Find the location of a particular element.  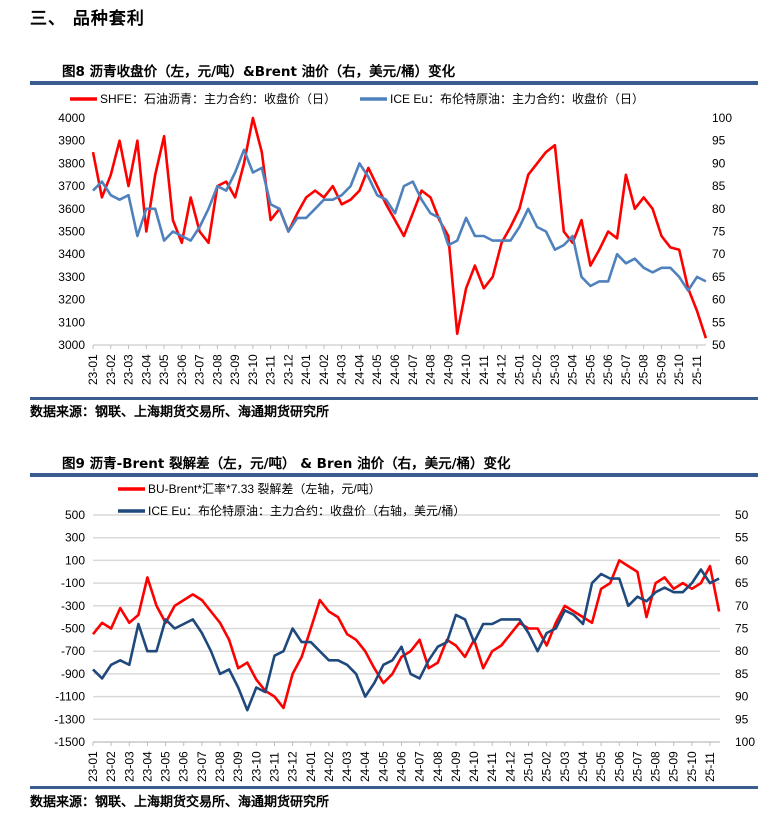

y-left-tick-label: 3000 is located at coordinates (71, 345).